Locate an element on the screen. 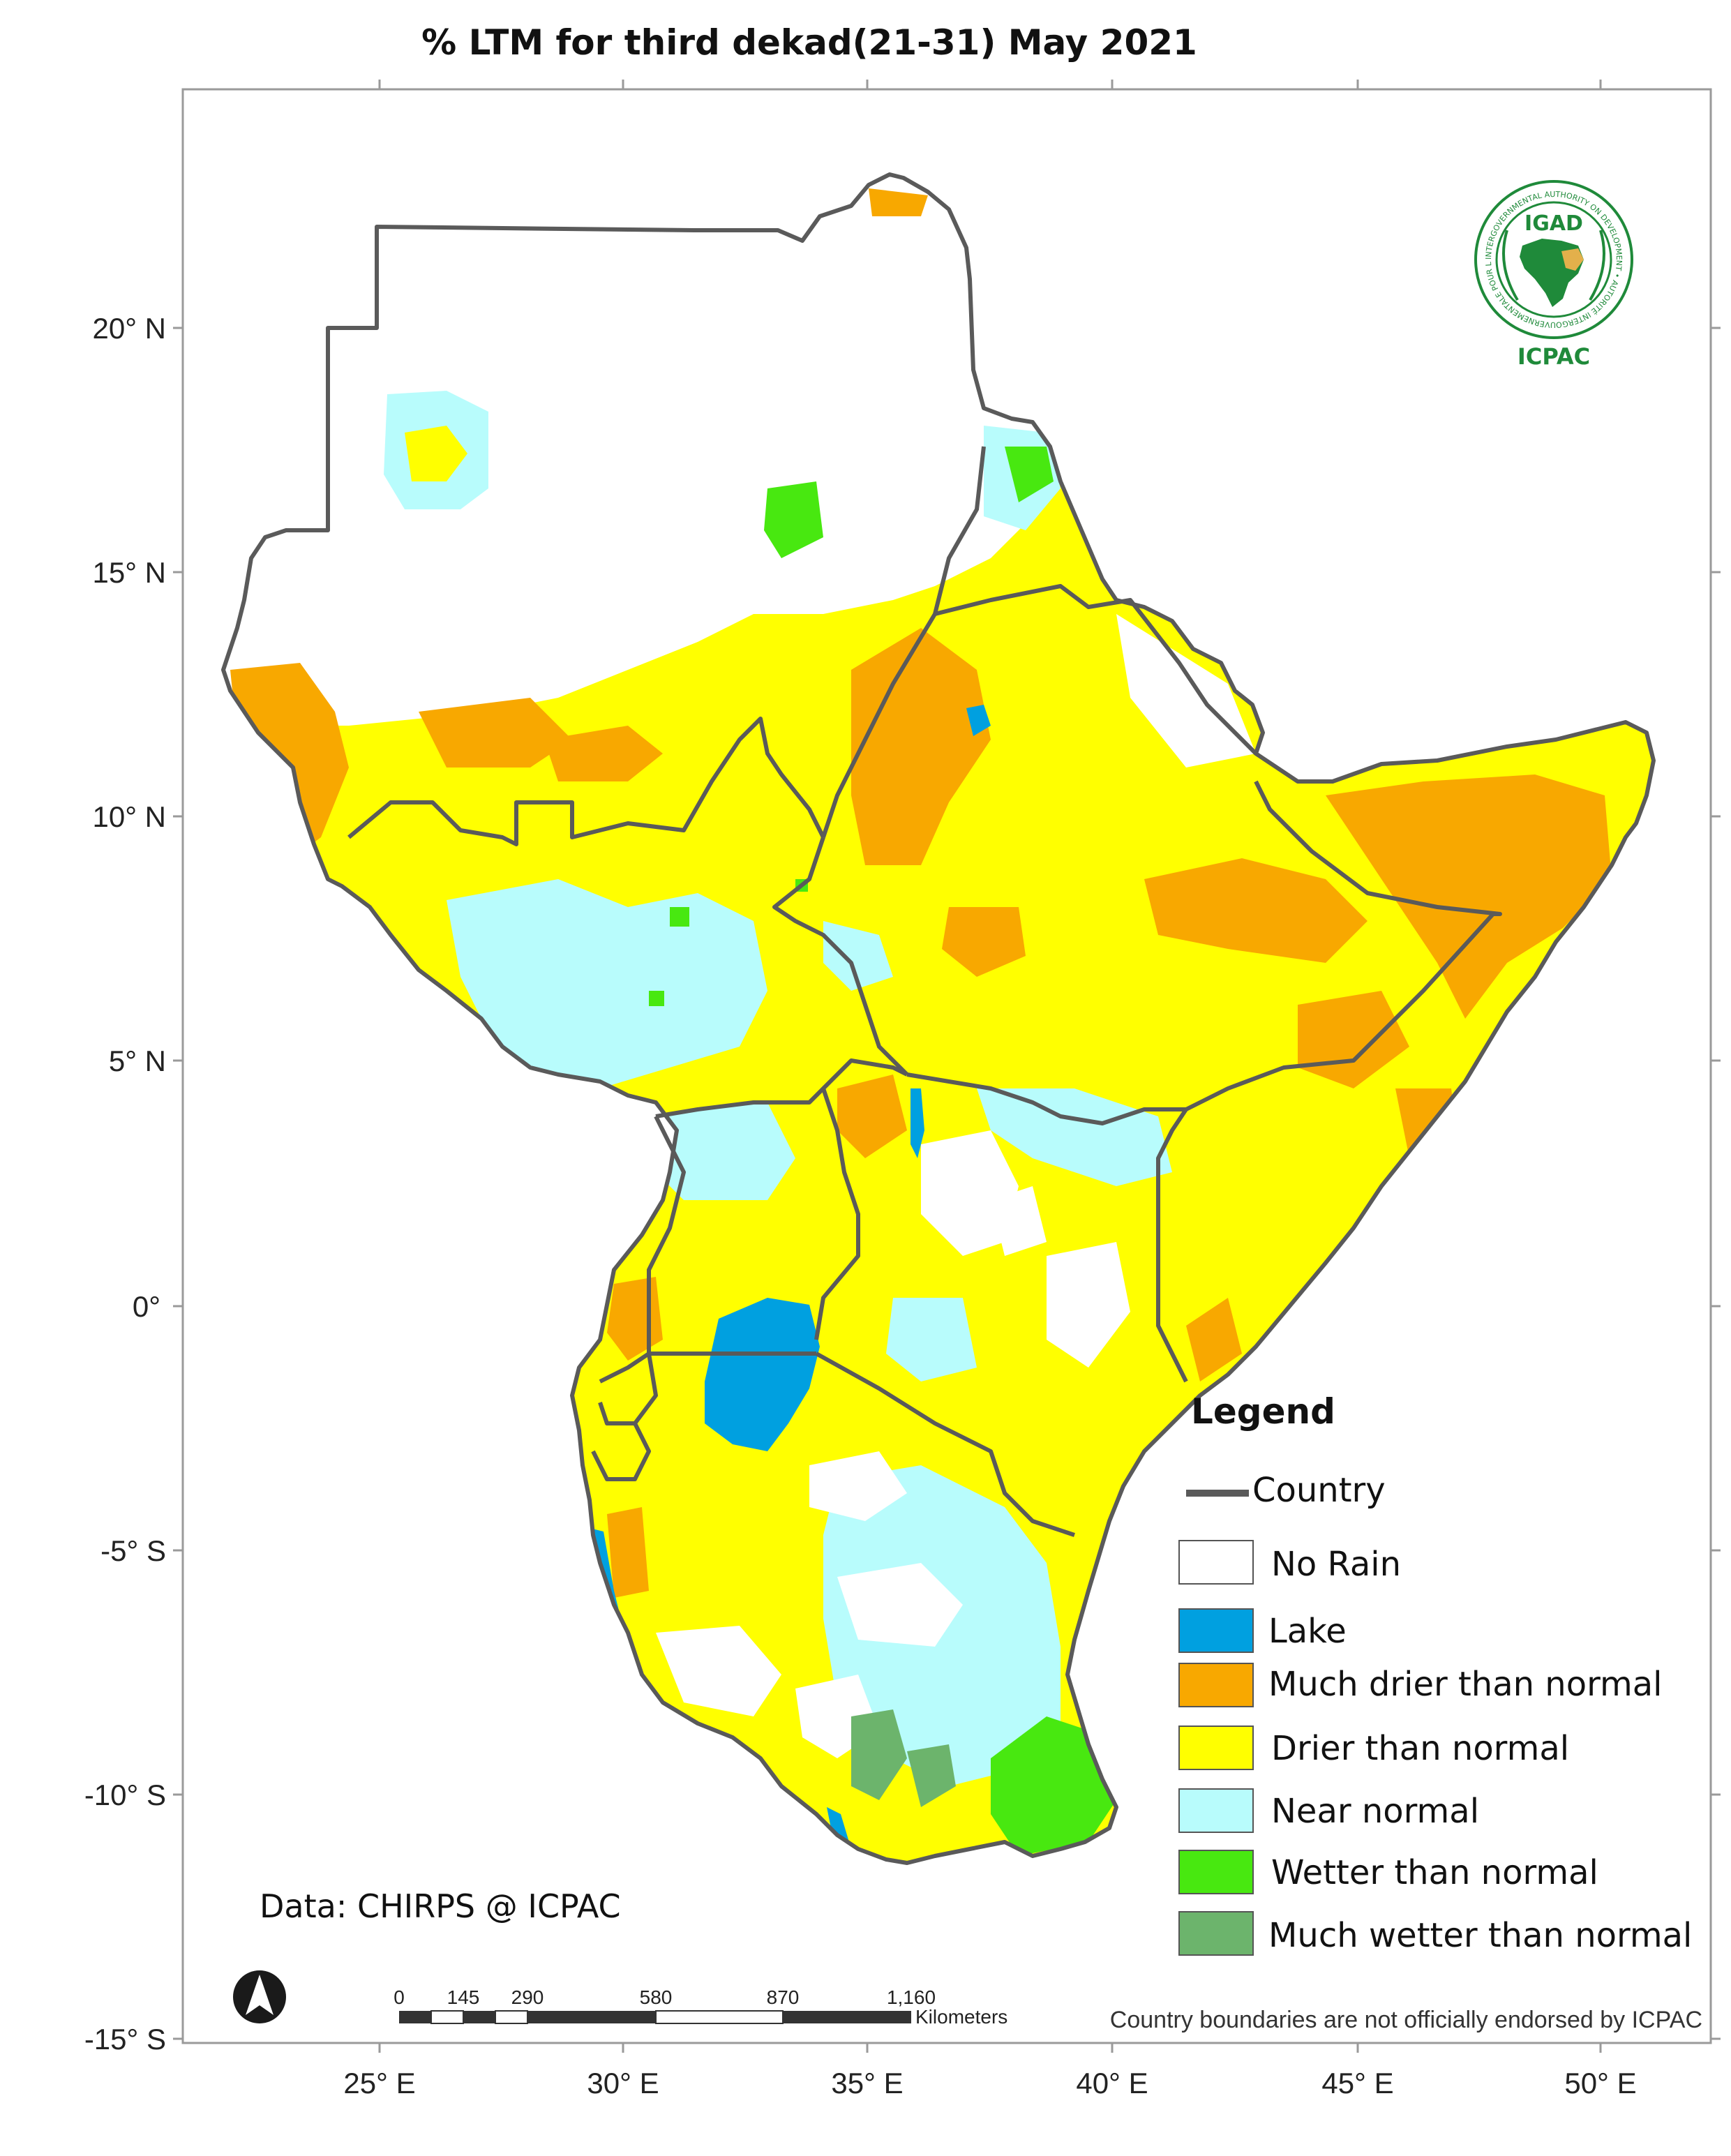 This screenshot has height=2156, width=1731. legend-swatch-lake is located at coordinates (1216, 1630).